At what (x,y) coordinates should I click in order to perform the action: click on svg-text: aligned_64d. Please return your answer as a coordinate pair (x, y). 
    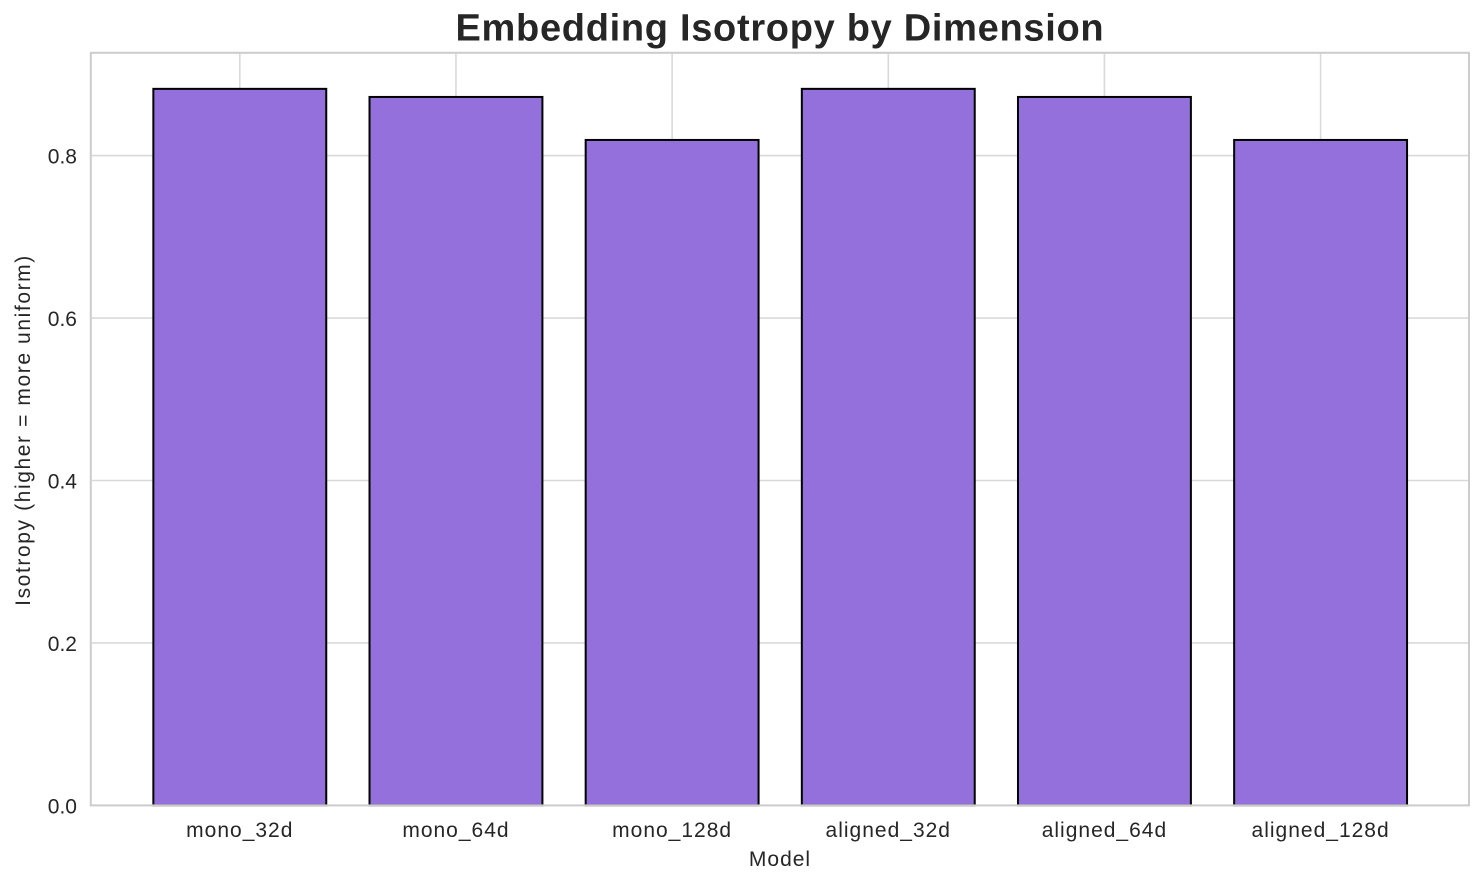
    Looking at the image, I should click on (1104, 830).